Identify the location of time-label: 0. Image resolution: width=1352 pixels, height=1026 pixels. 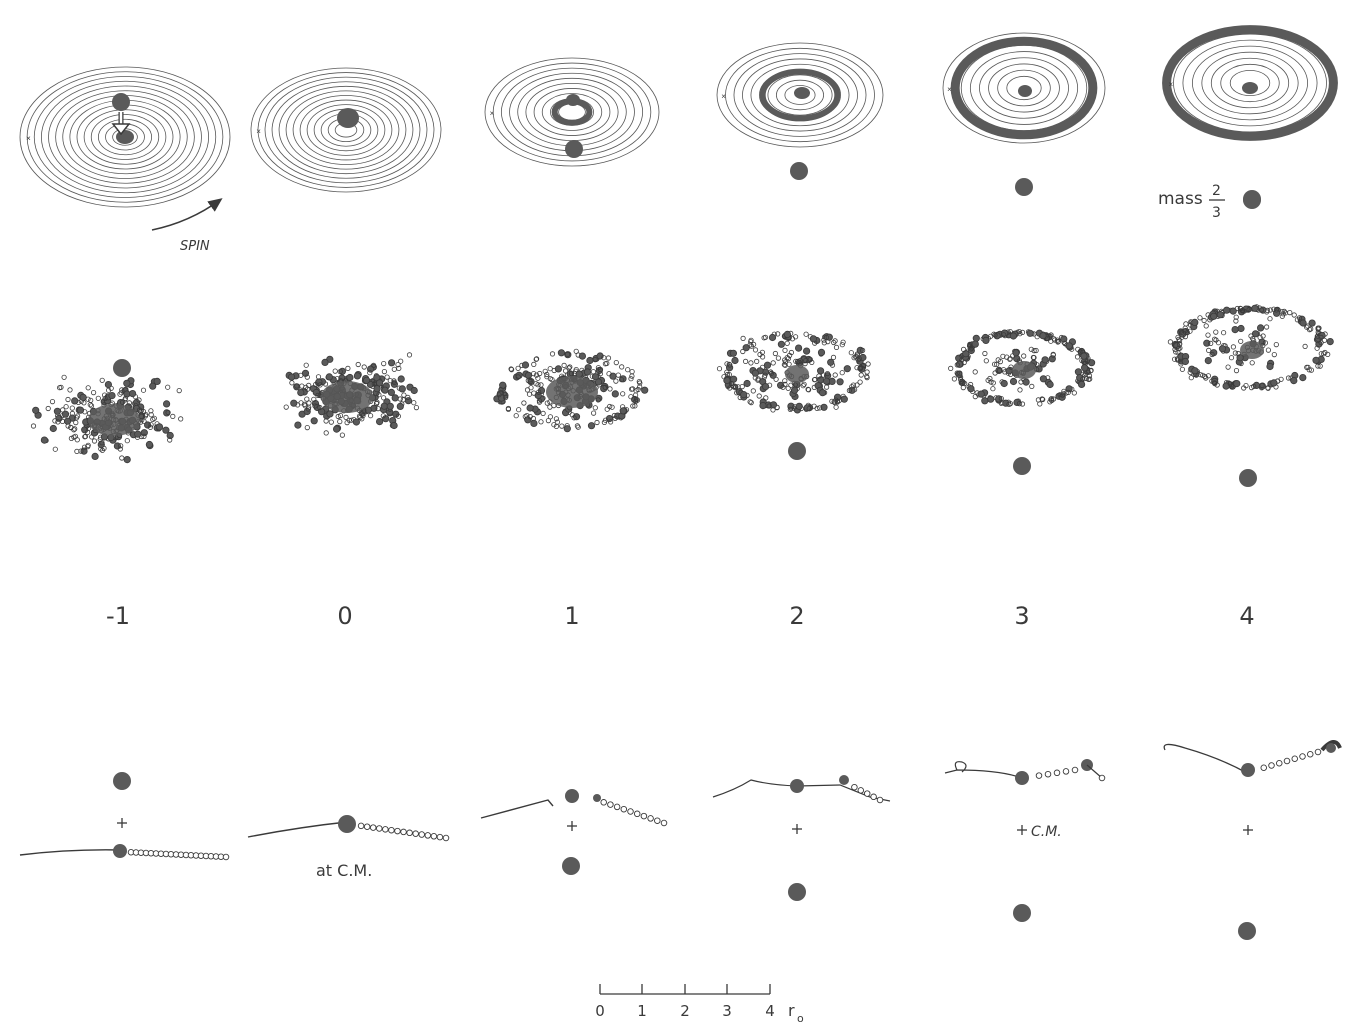
(344, 616).